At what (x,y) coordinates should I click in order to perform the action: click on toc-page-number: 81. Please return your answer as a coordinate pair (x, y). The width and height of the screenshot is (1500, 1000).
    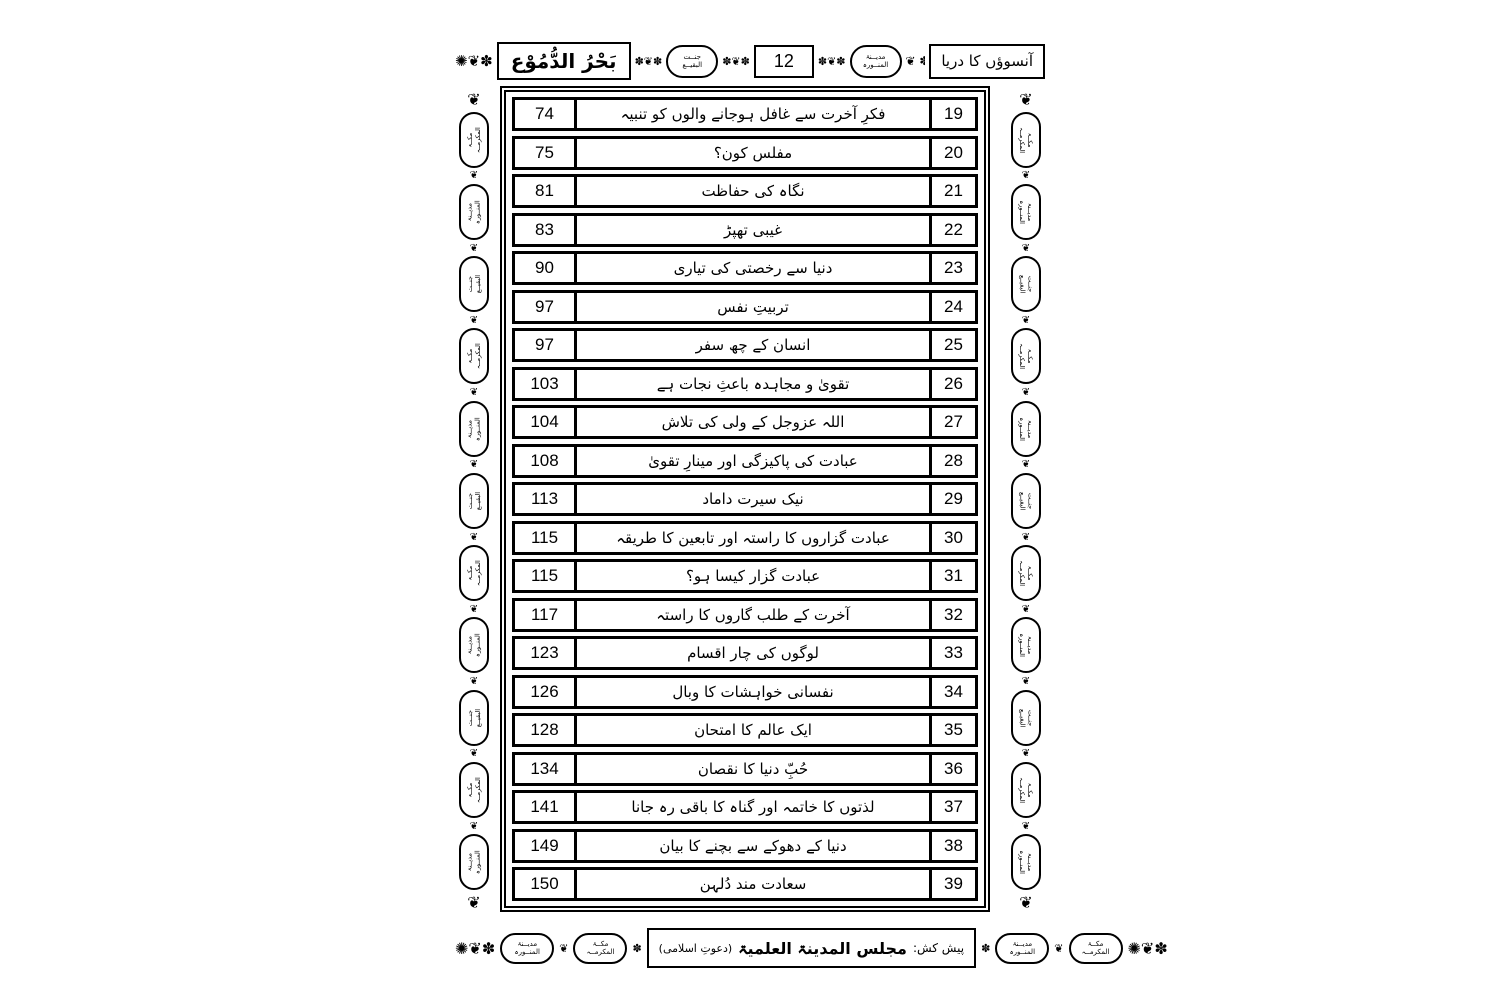
    Looking at the image, I should click on (546, 191).